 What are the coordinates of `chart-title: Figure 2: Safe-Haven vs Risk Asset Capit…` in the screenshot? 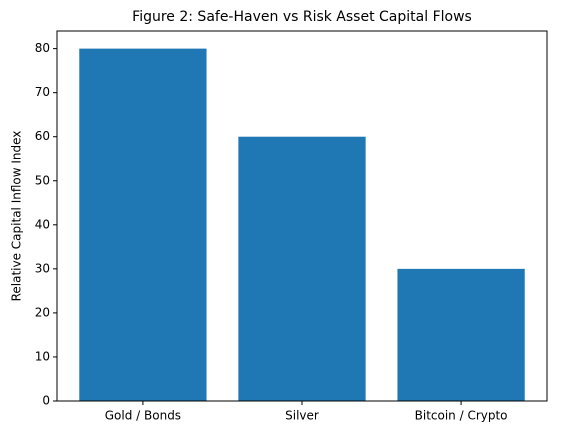 It's located at (302, 17).